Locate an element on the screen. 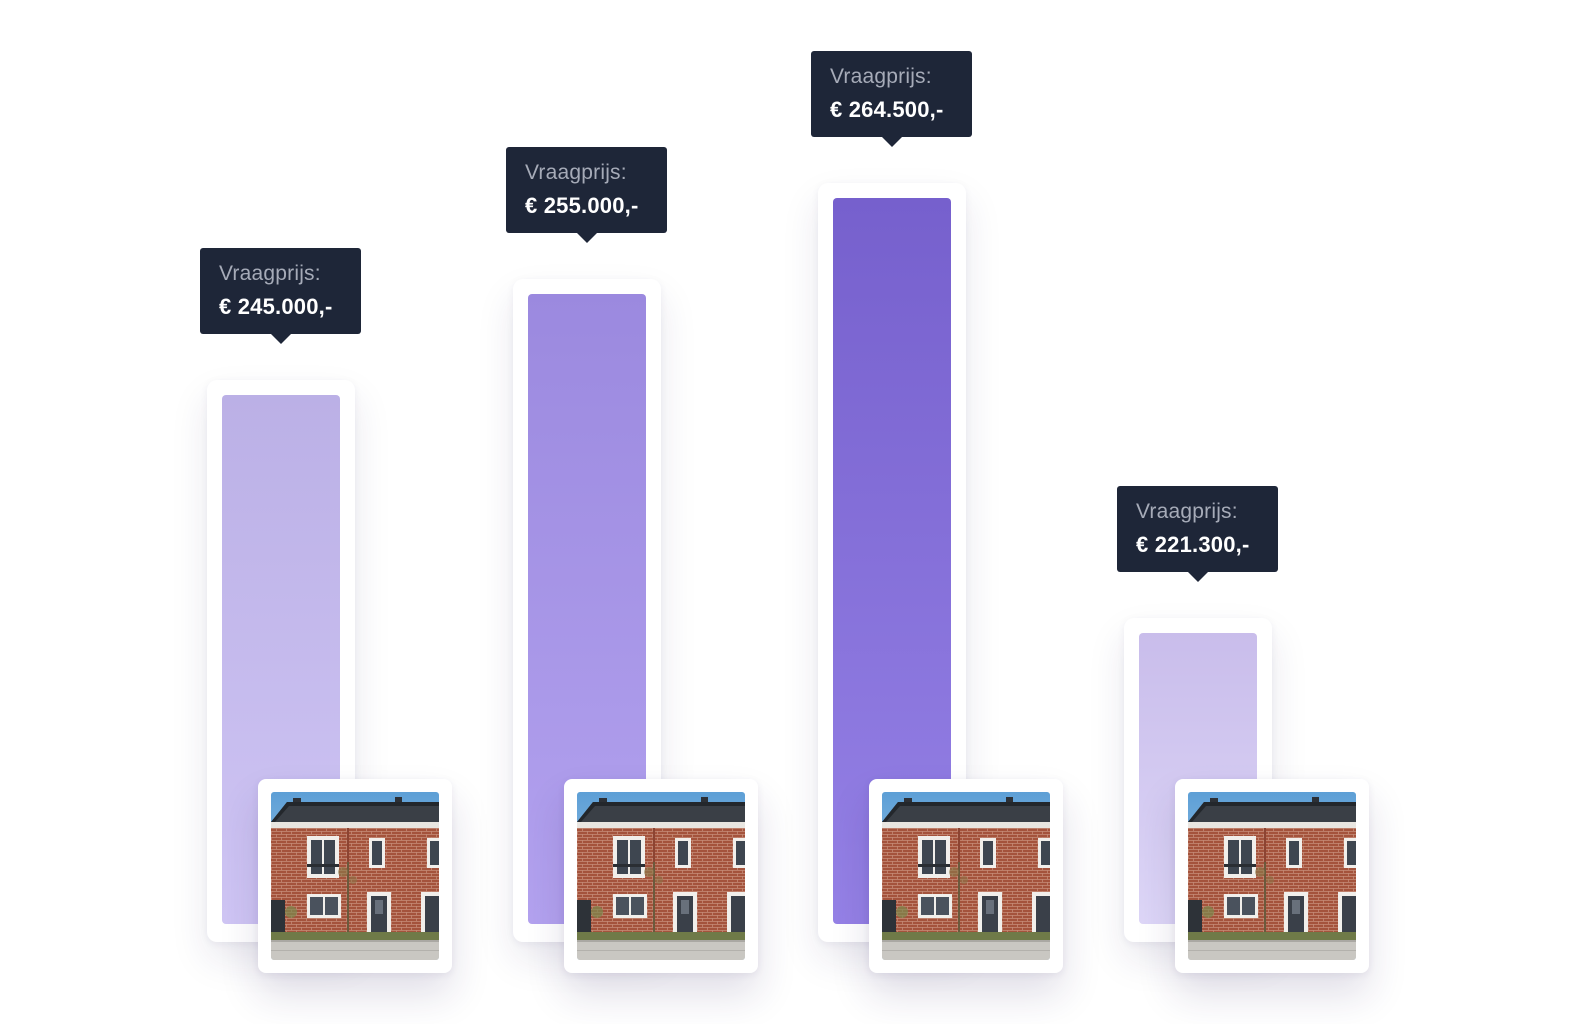 The width and height of the screenshot is (1572, 1024). price-value: € 264.500,- is located at coordinates (887, 109).